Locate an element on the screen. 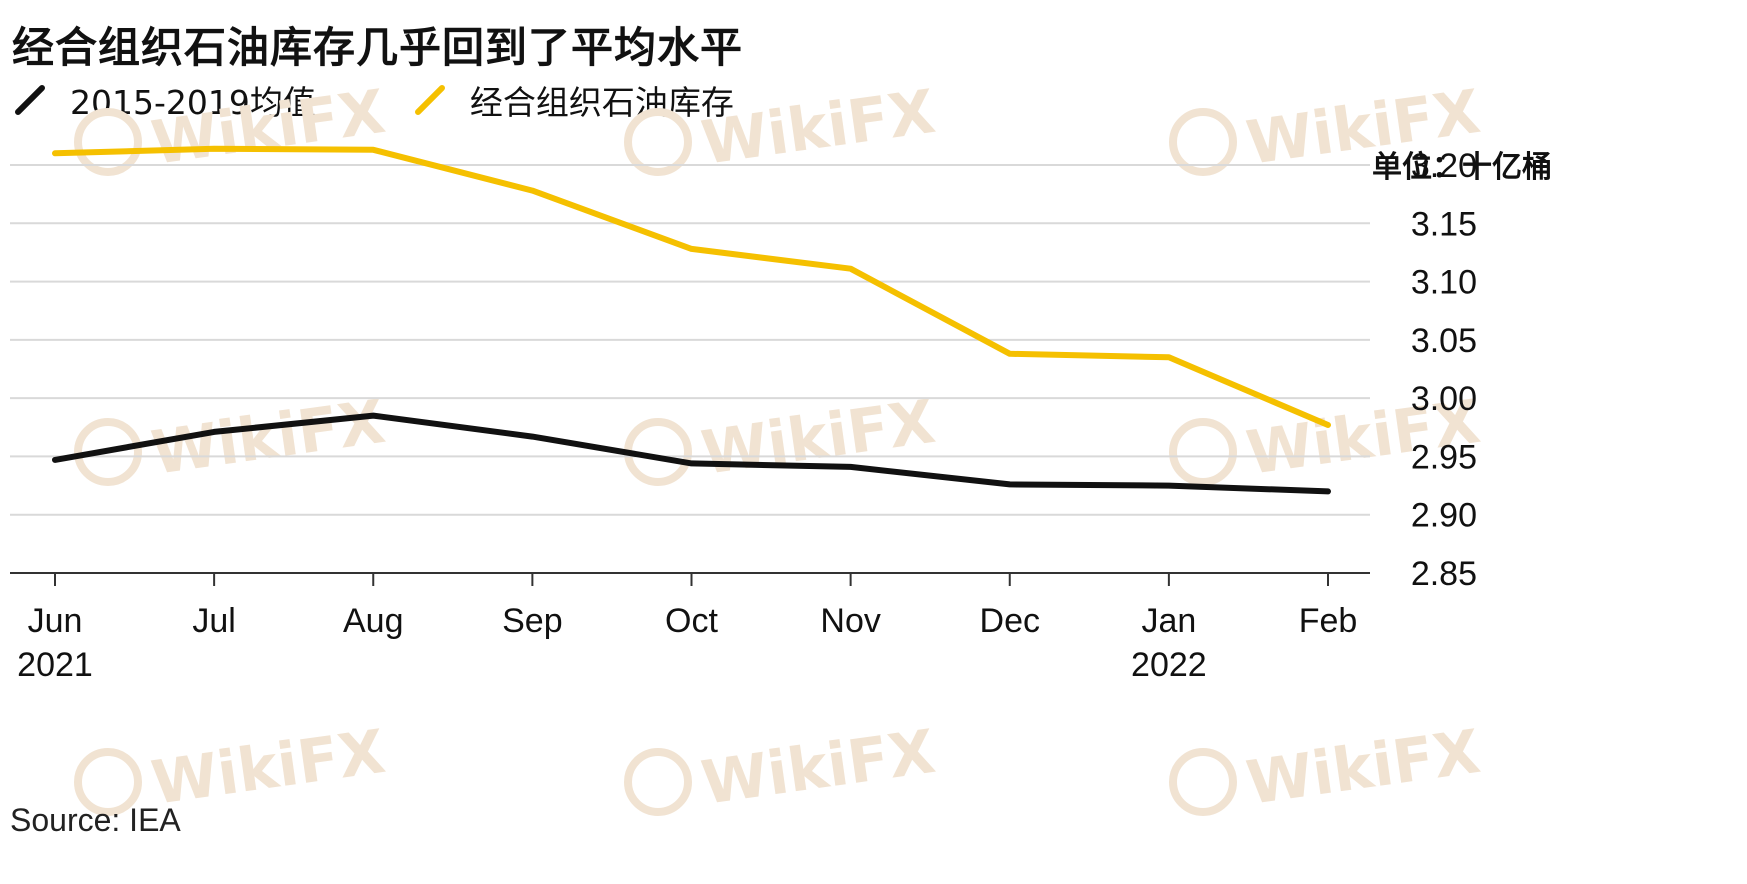  x-tick-label: Nov is located at coordinates (850, 621).